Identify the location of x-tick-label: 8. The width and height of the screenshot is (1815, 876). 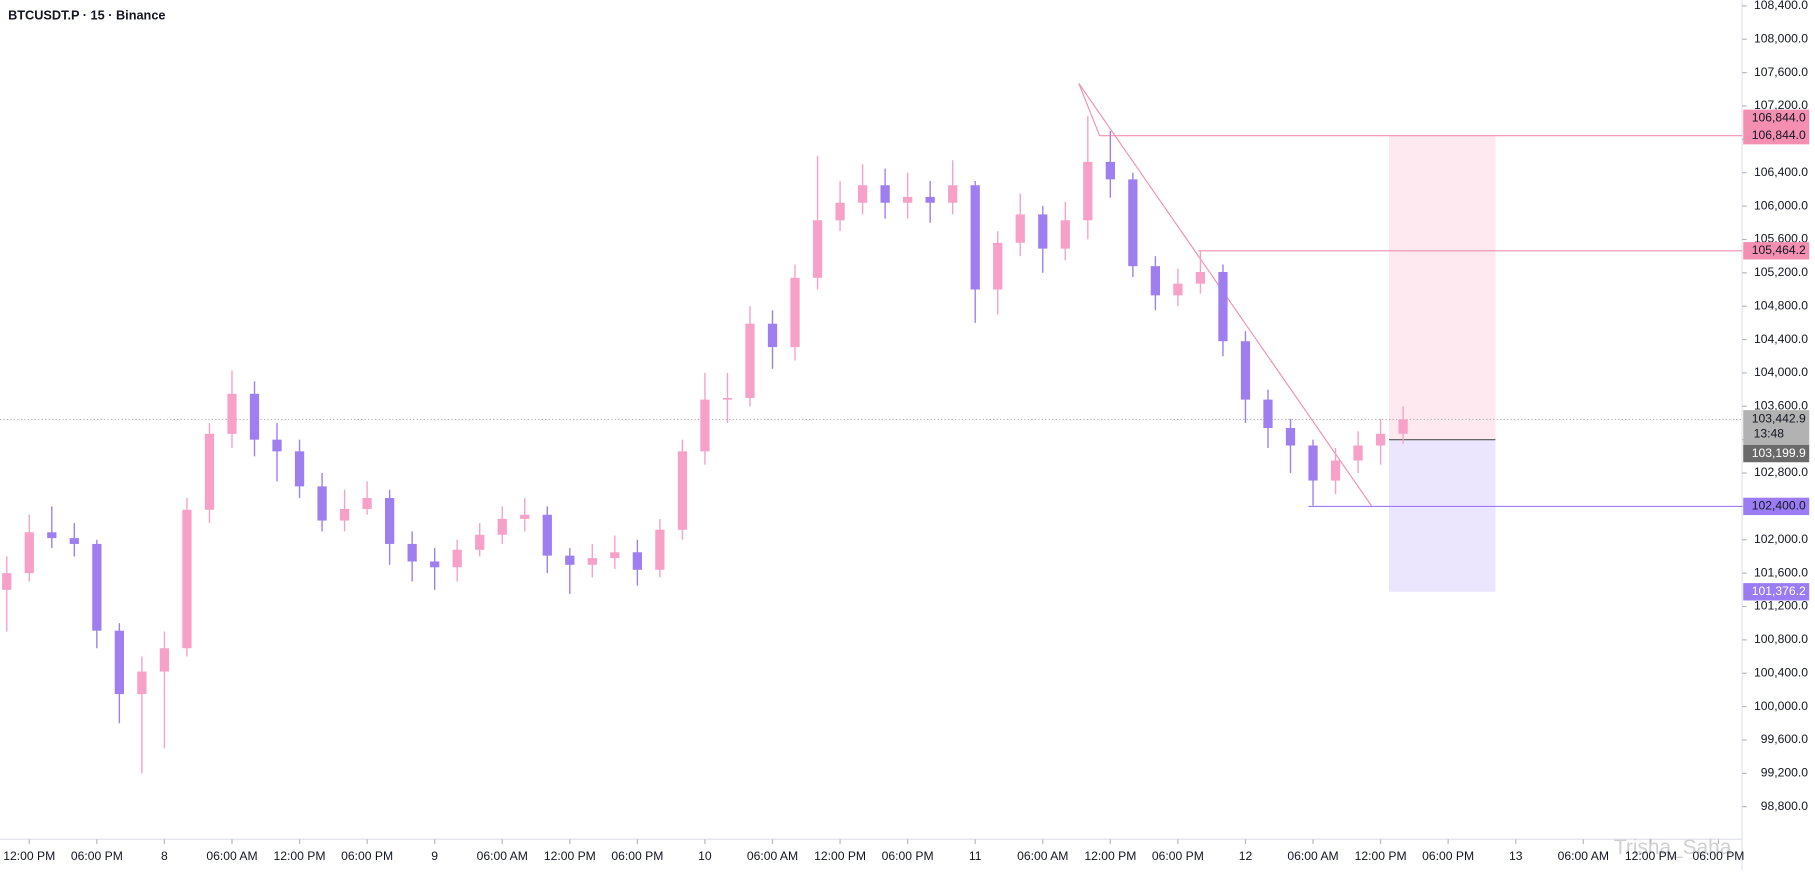
(164, 856).